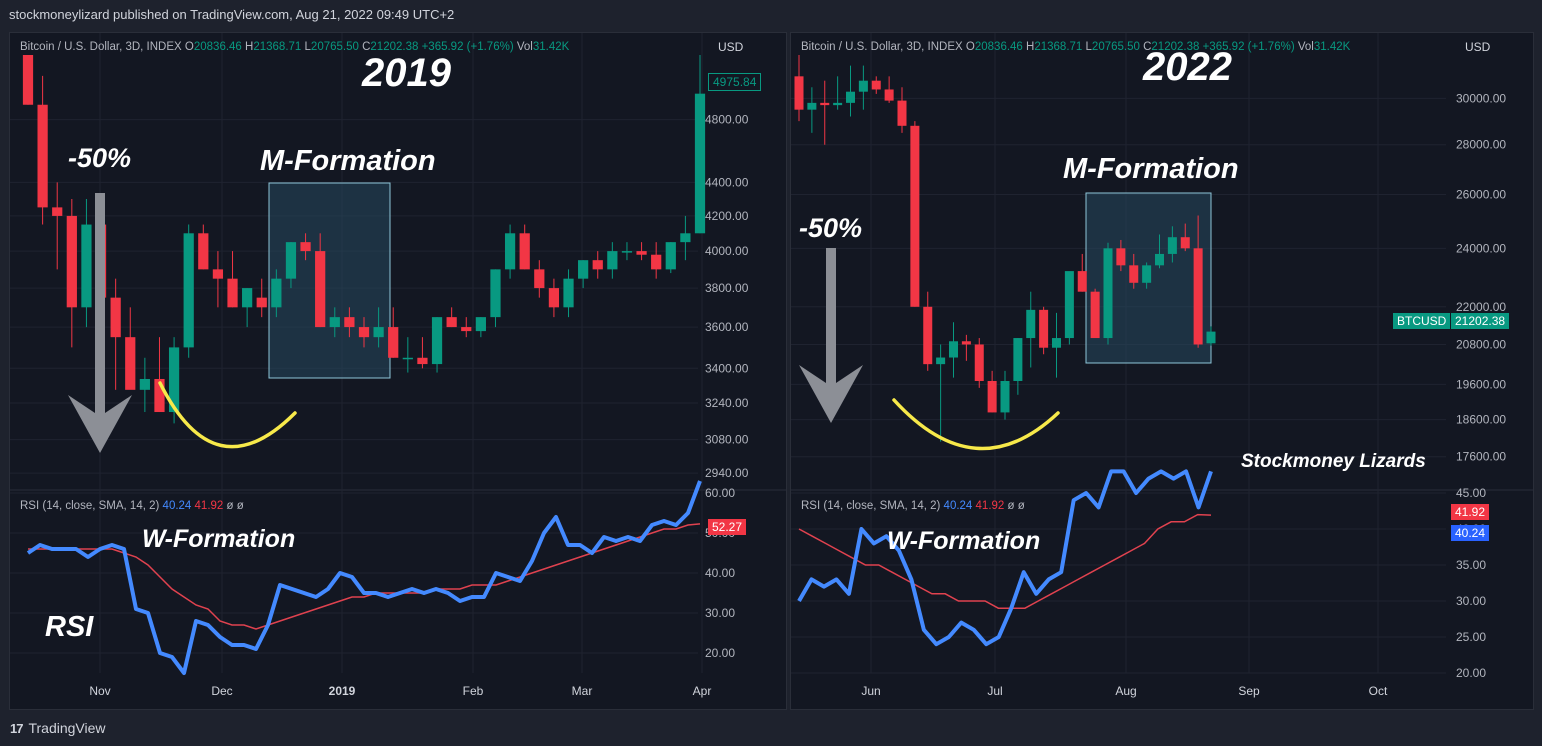  Describe the element at coordinates (994, 691) in the screenshot. I see `x-tick-label: Jul` at that location.